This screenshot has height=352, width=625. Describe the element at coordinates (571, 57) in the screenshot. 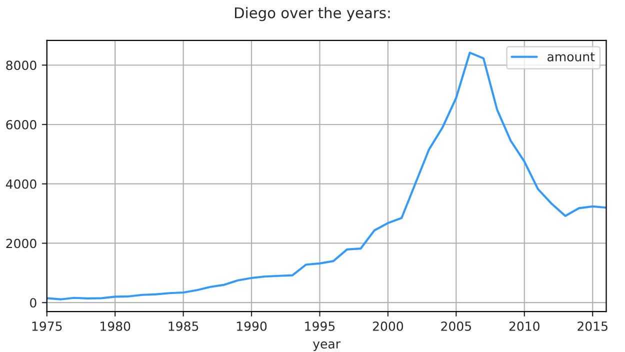

I see `legend-label: amount` at that location.